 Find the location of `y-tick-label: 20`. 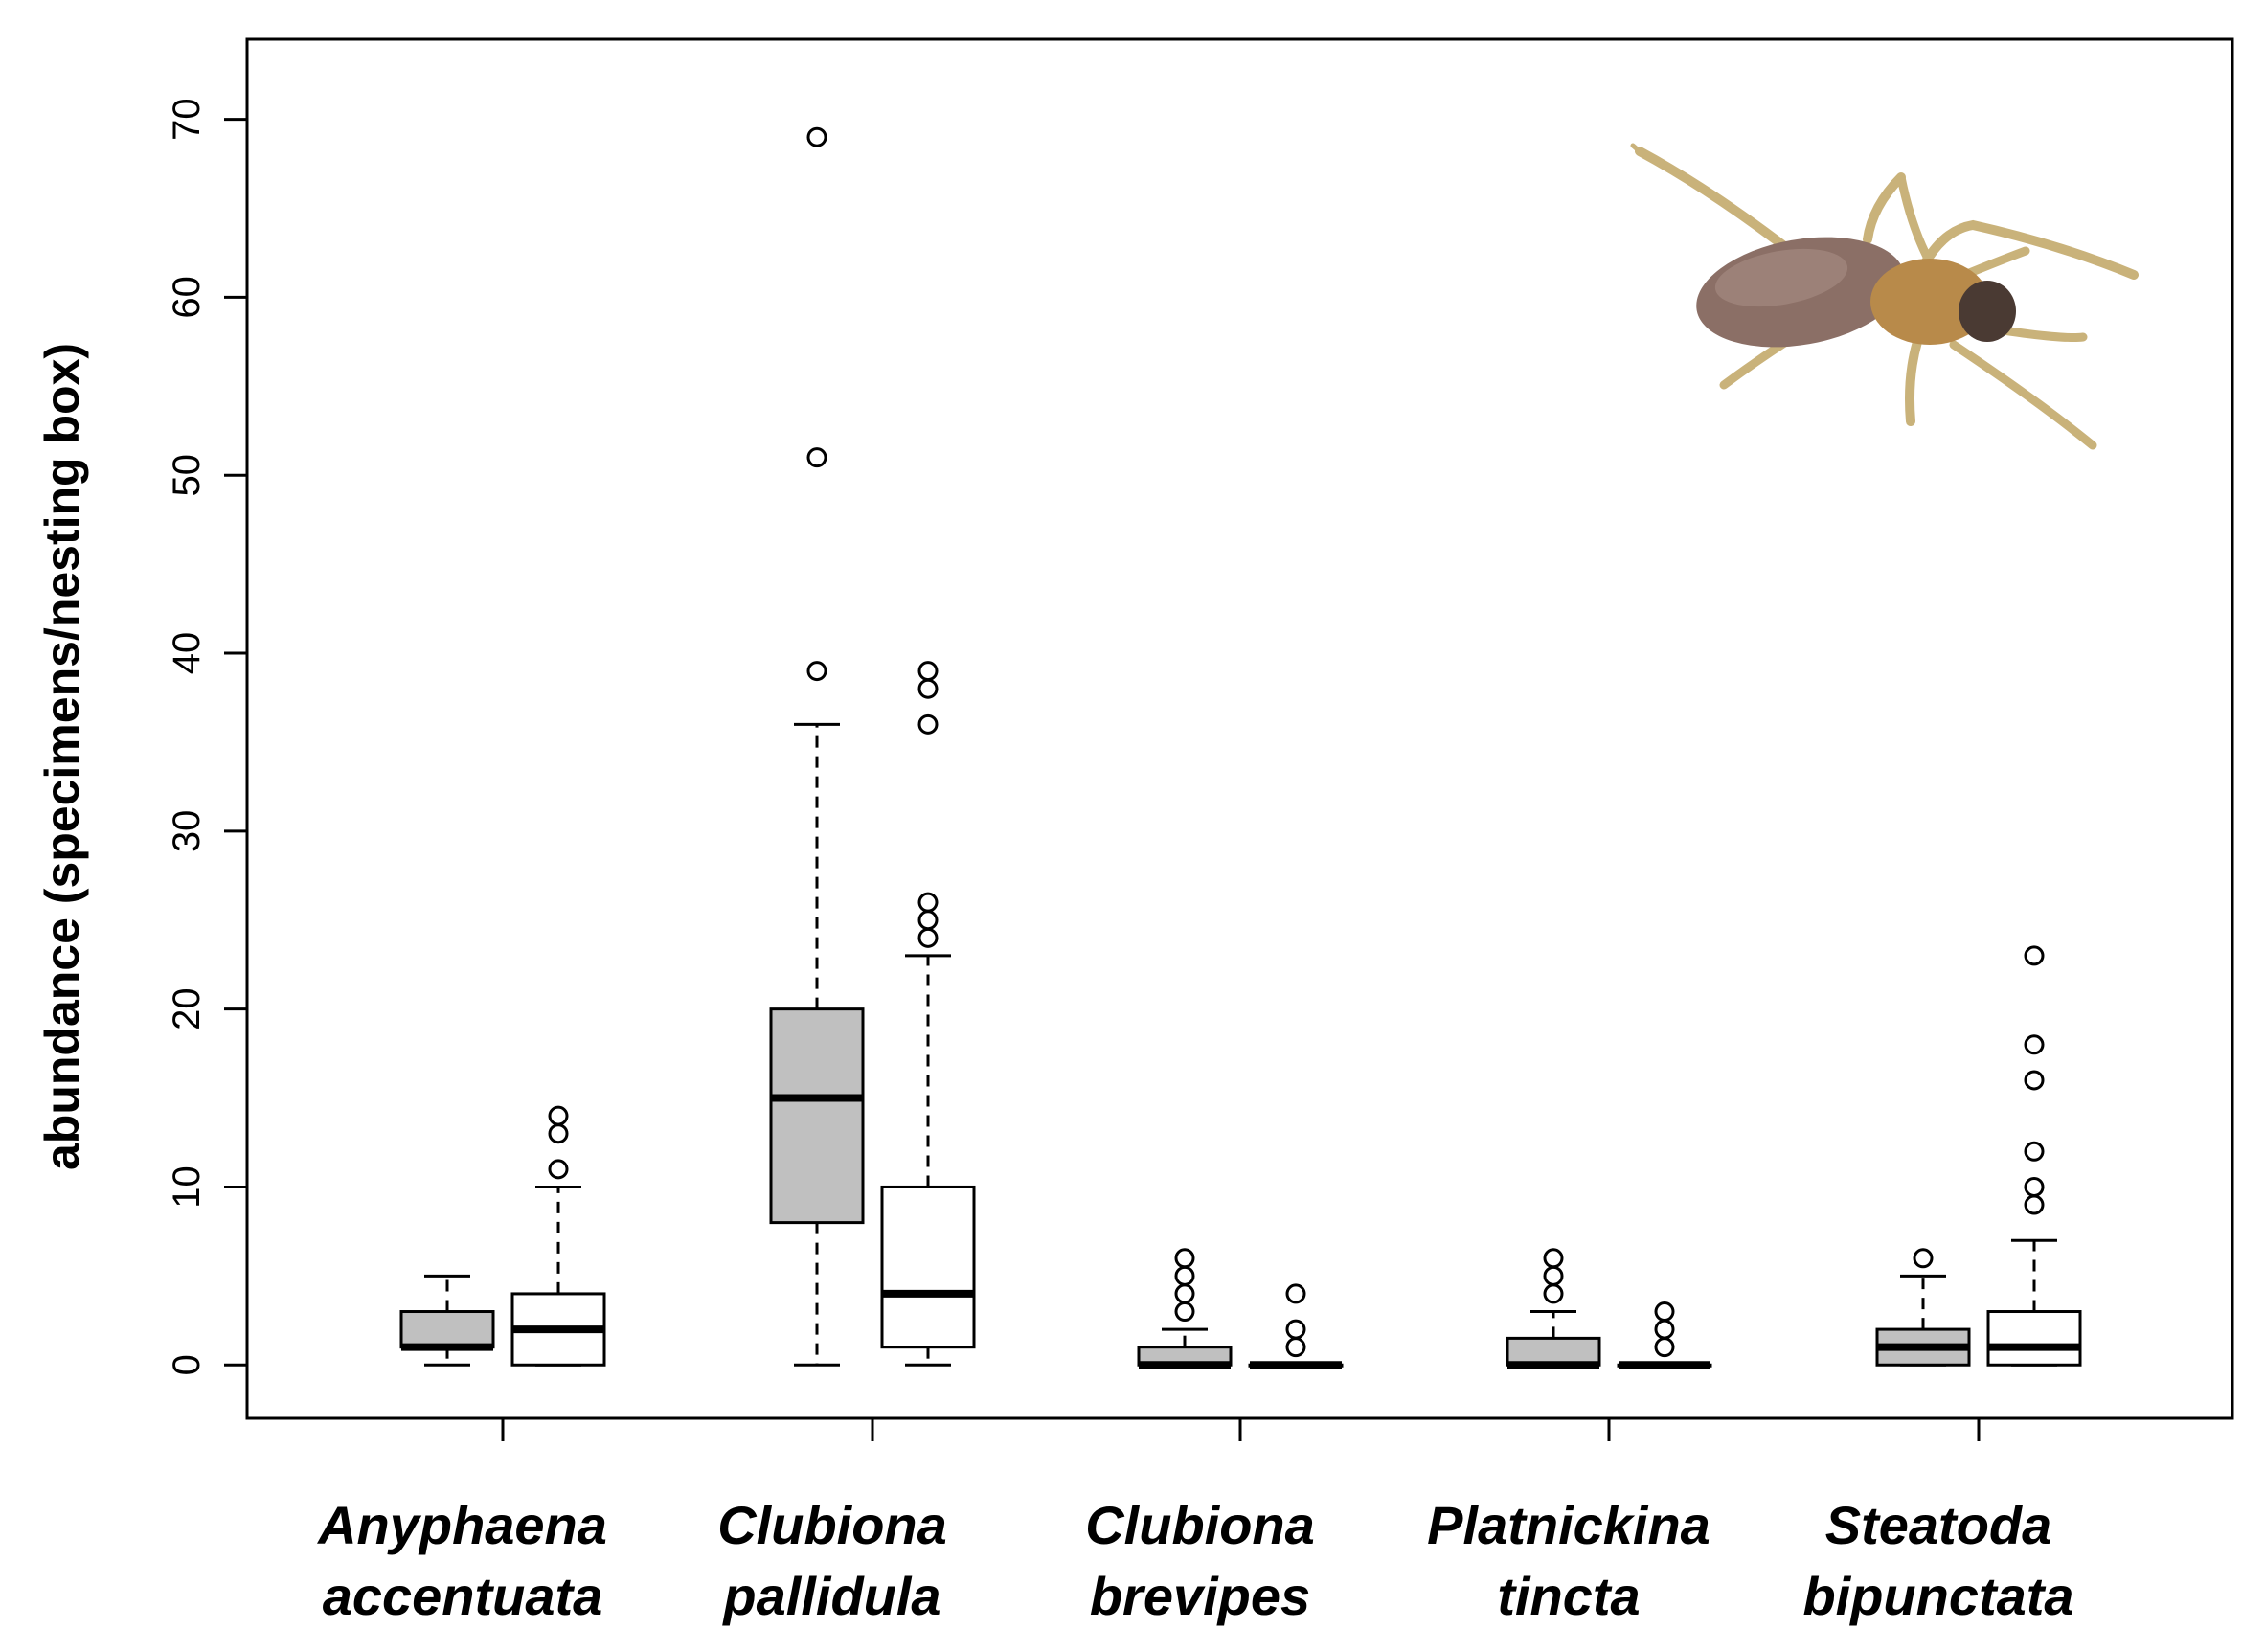

y-tick-label: 20 is located at coordinates (187, 1009).